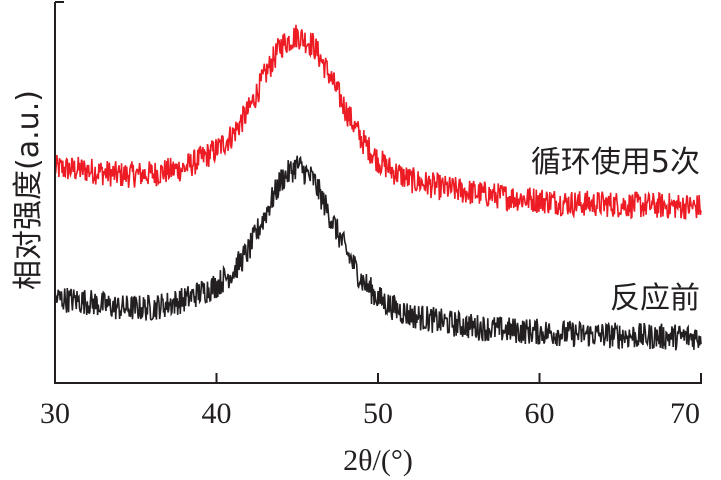  Describe the element at coordinates (655, 298) in the screenshot. I see `series-label-fresh: 反应前` at that location.